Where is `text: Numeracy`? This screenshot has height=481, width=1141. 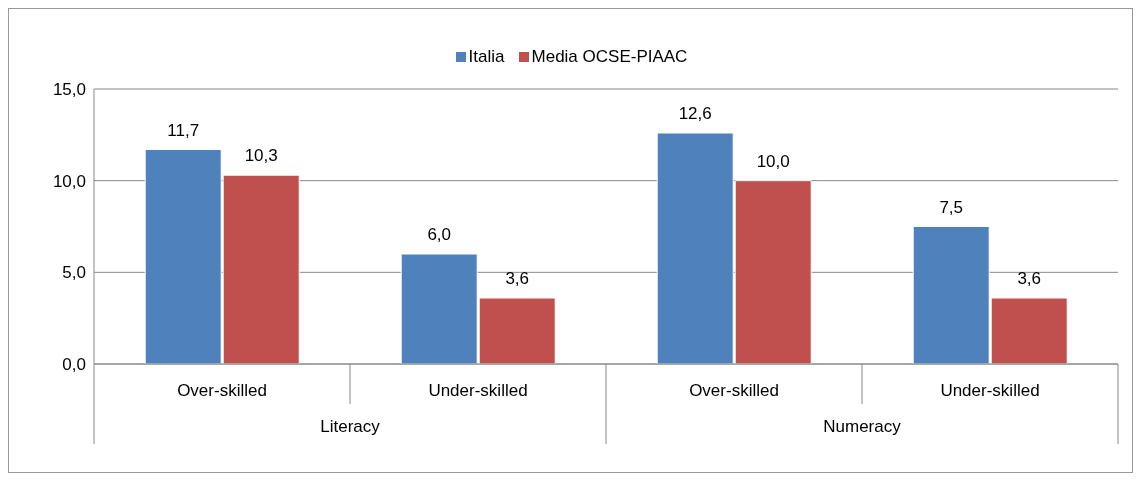
text: Numeracy is located at coordinates (862, 426).